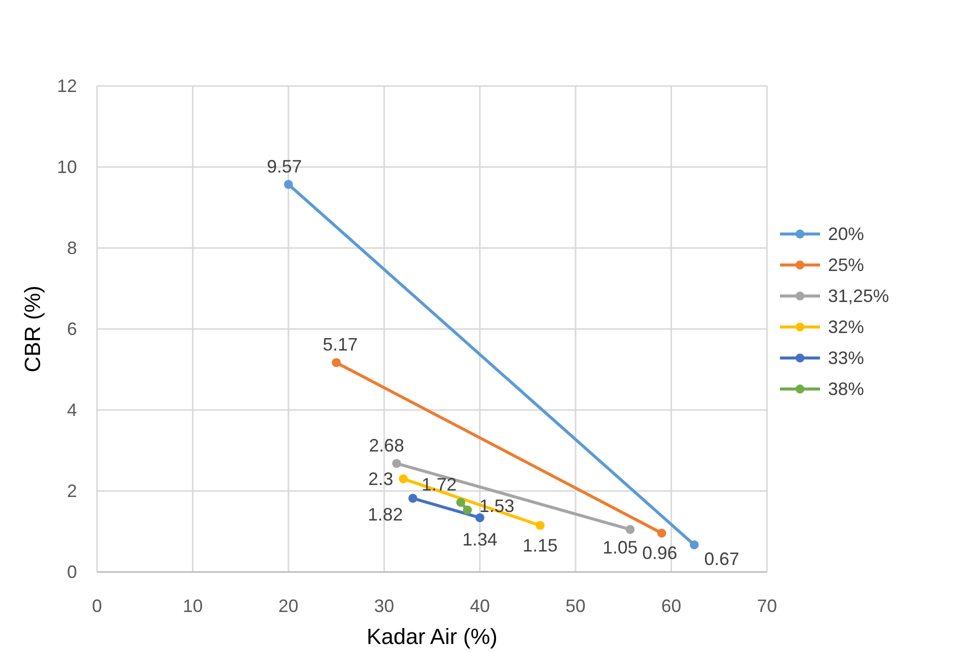 The height and width of the screenshot is (653, 957). I want to click on x-tick-label: 40, so click(480, 606).